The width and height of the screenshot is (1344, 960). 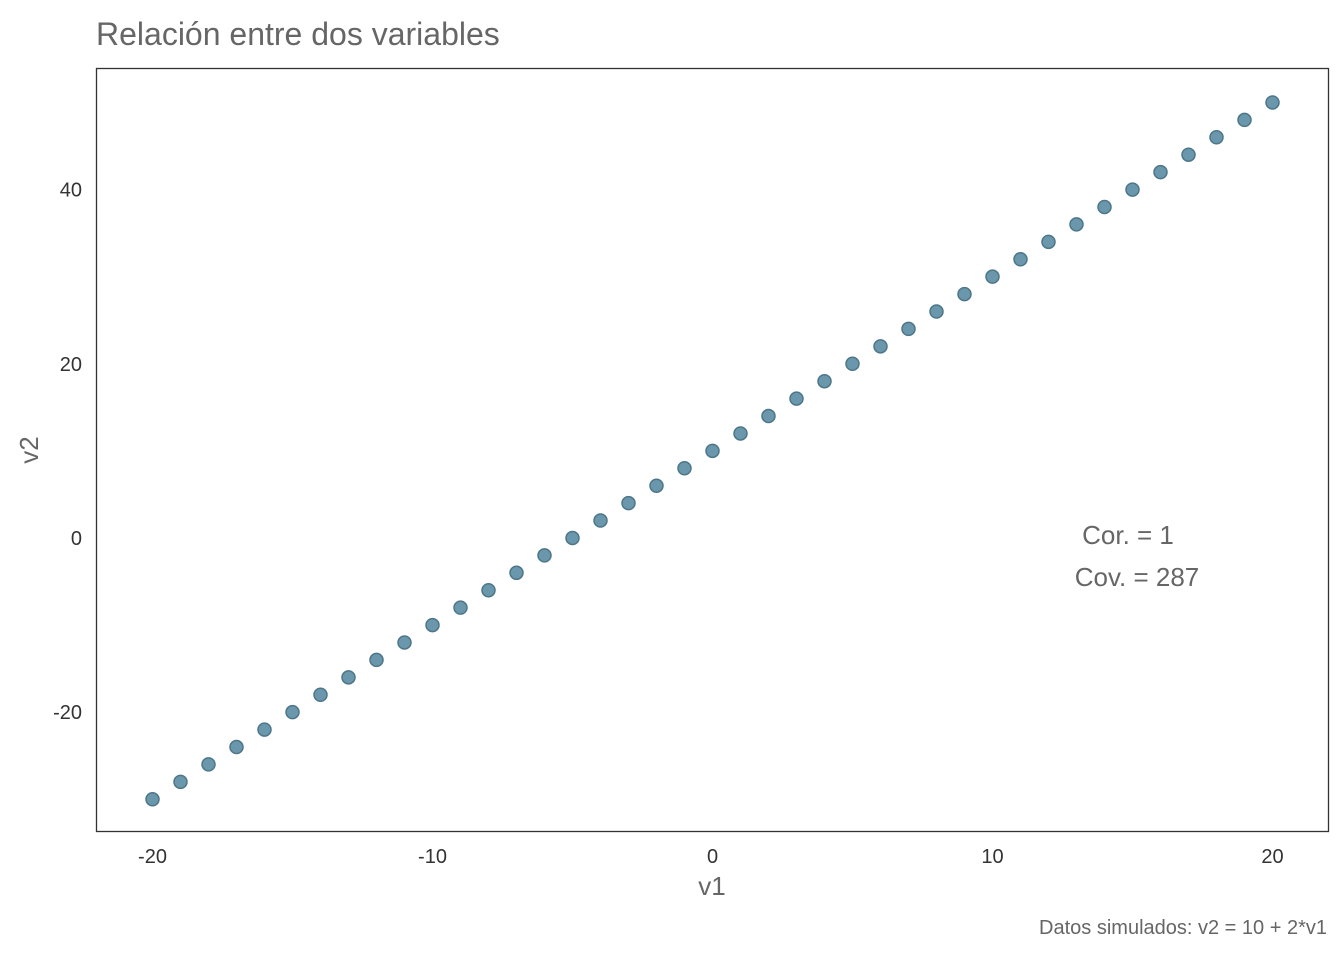 What do you see at coordinates (1183, 928) in the screenshot?
I see `chart-caption: Datos simulados: v2 = 10 + 2*v1` at bounding box center [1183, 928].